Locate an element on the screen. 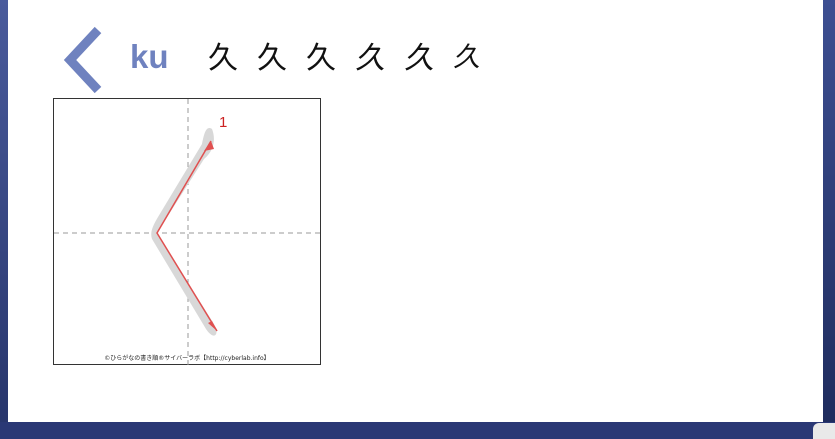 The height and width of the screenshot is (439, 835). right-frame-edge is located at coordinates (829, 219).